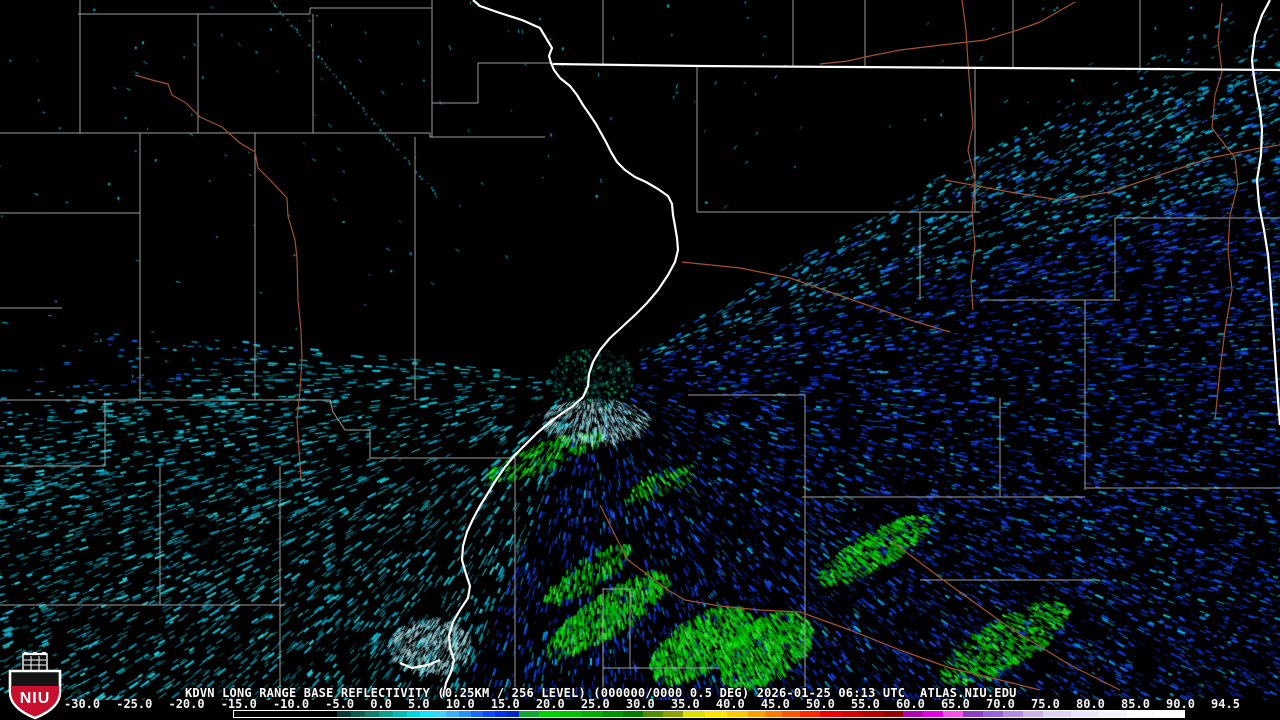 Image resolution: width=1280 pixels, height=720 pixels. What do you see at coordinates (82, 704) in the screenshot?
I see `colorbar-tick-label: -30.0` at bounding box center [82, 704].